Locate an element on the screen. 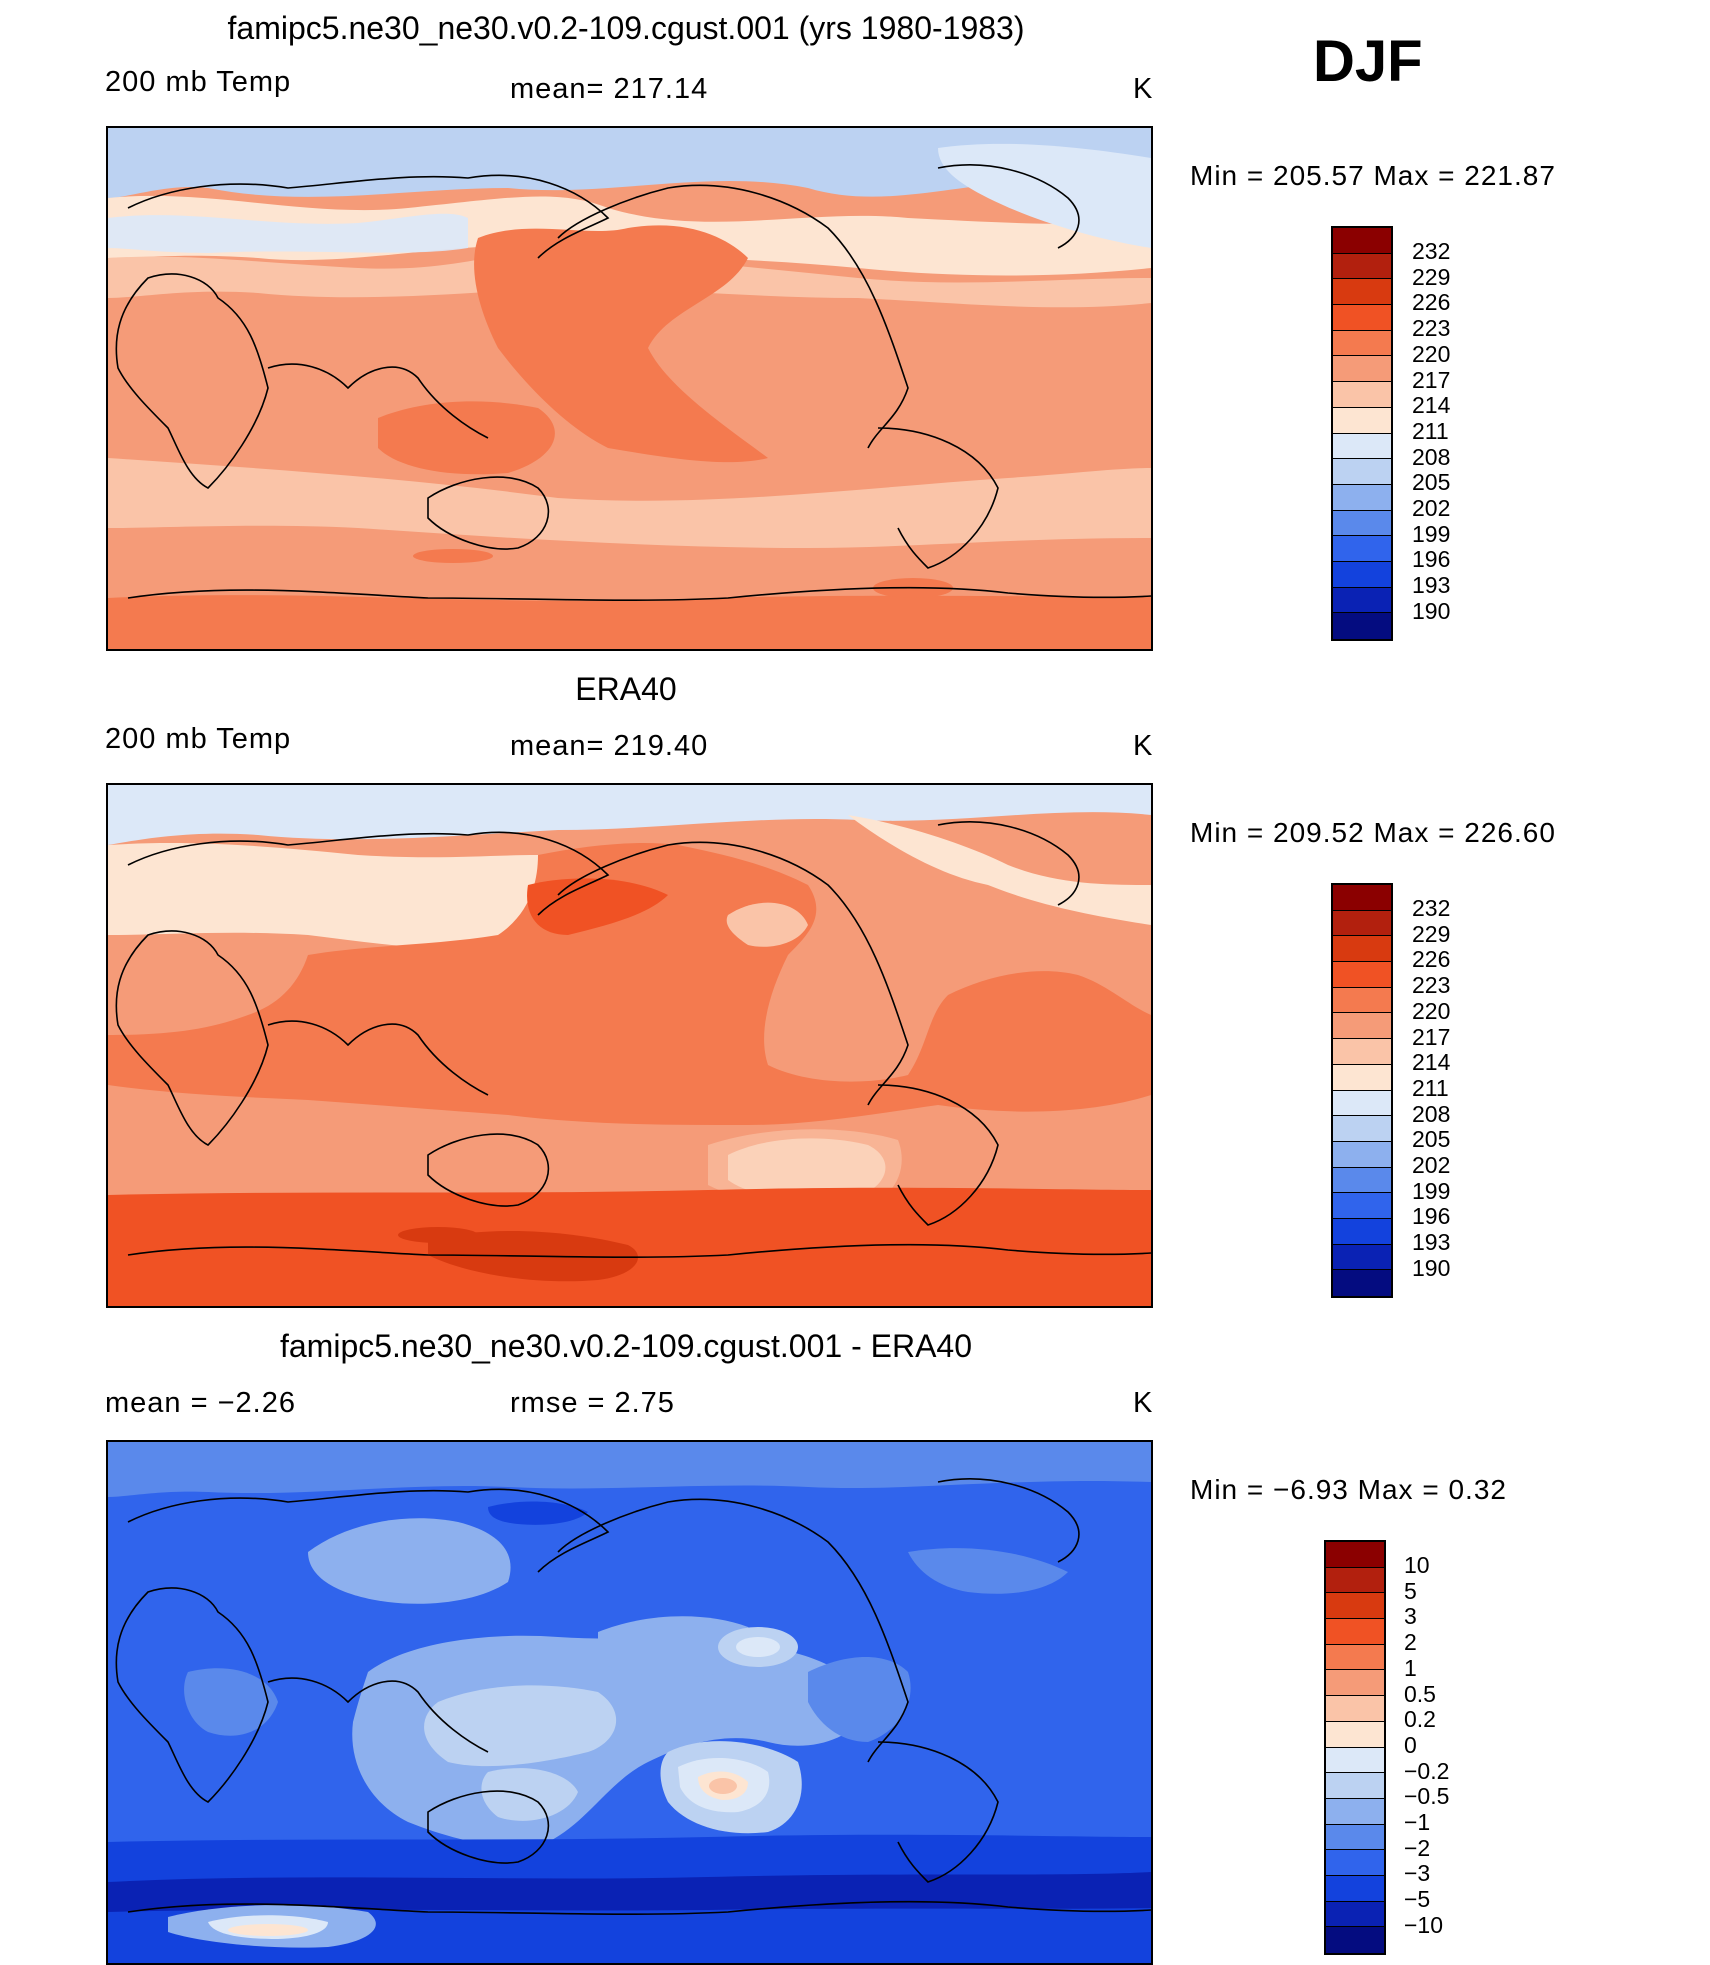 This screenshot has height=1965, width=1710. colorbar-level-label: −10 is located at coordinates (1424, 1924).